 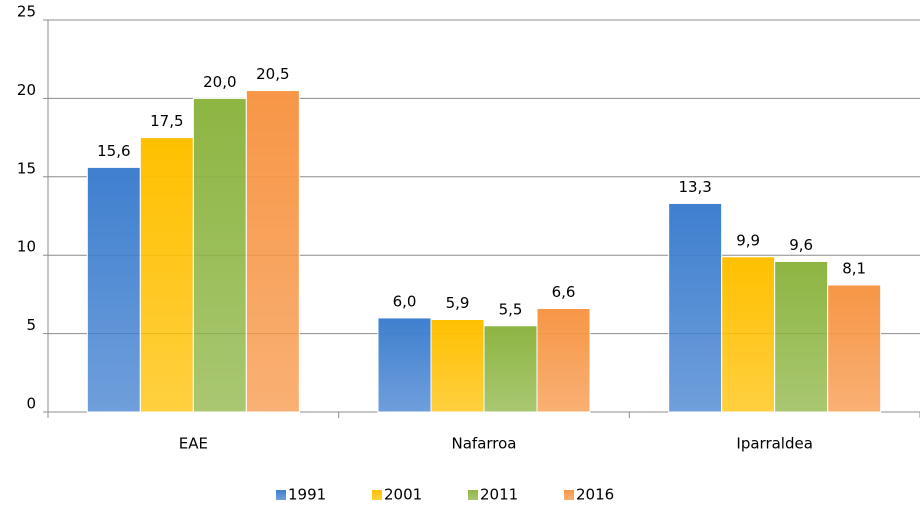 I want to click on value-label: 6,6, so click(x=564, y=292).